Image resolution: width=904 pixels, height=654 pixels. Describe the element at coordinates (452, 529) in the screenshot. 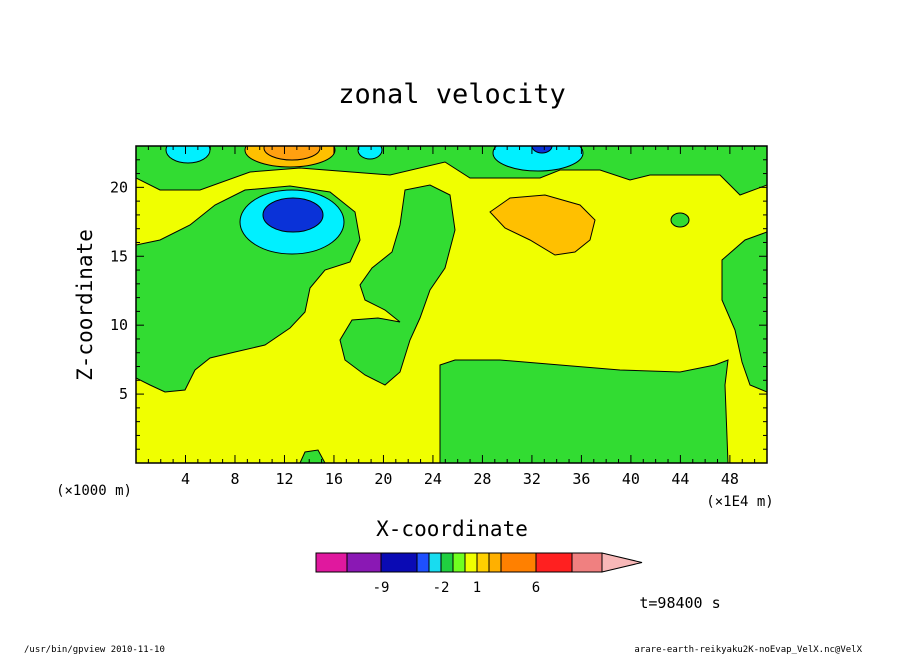

I see `x-axis-label: X-coordinate` at that location.